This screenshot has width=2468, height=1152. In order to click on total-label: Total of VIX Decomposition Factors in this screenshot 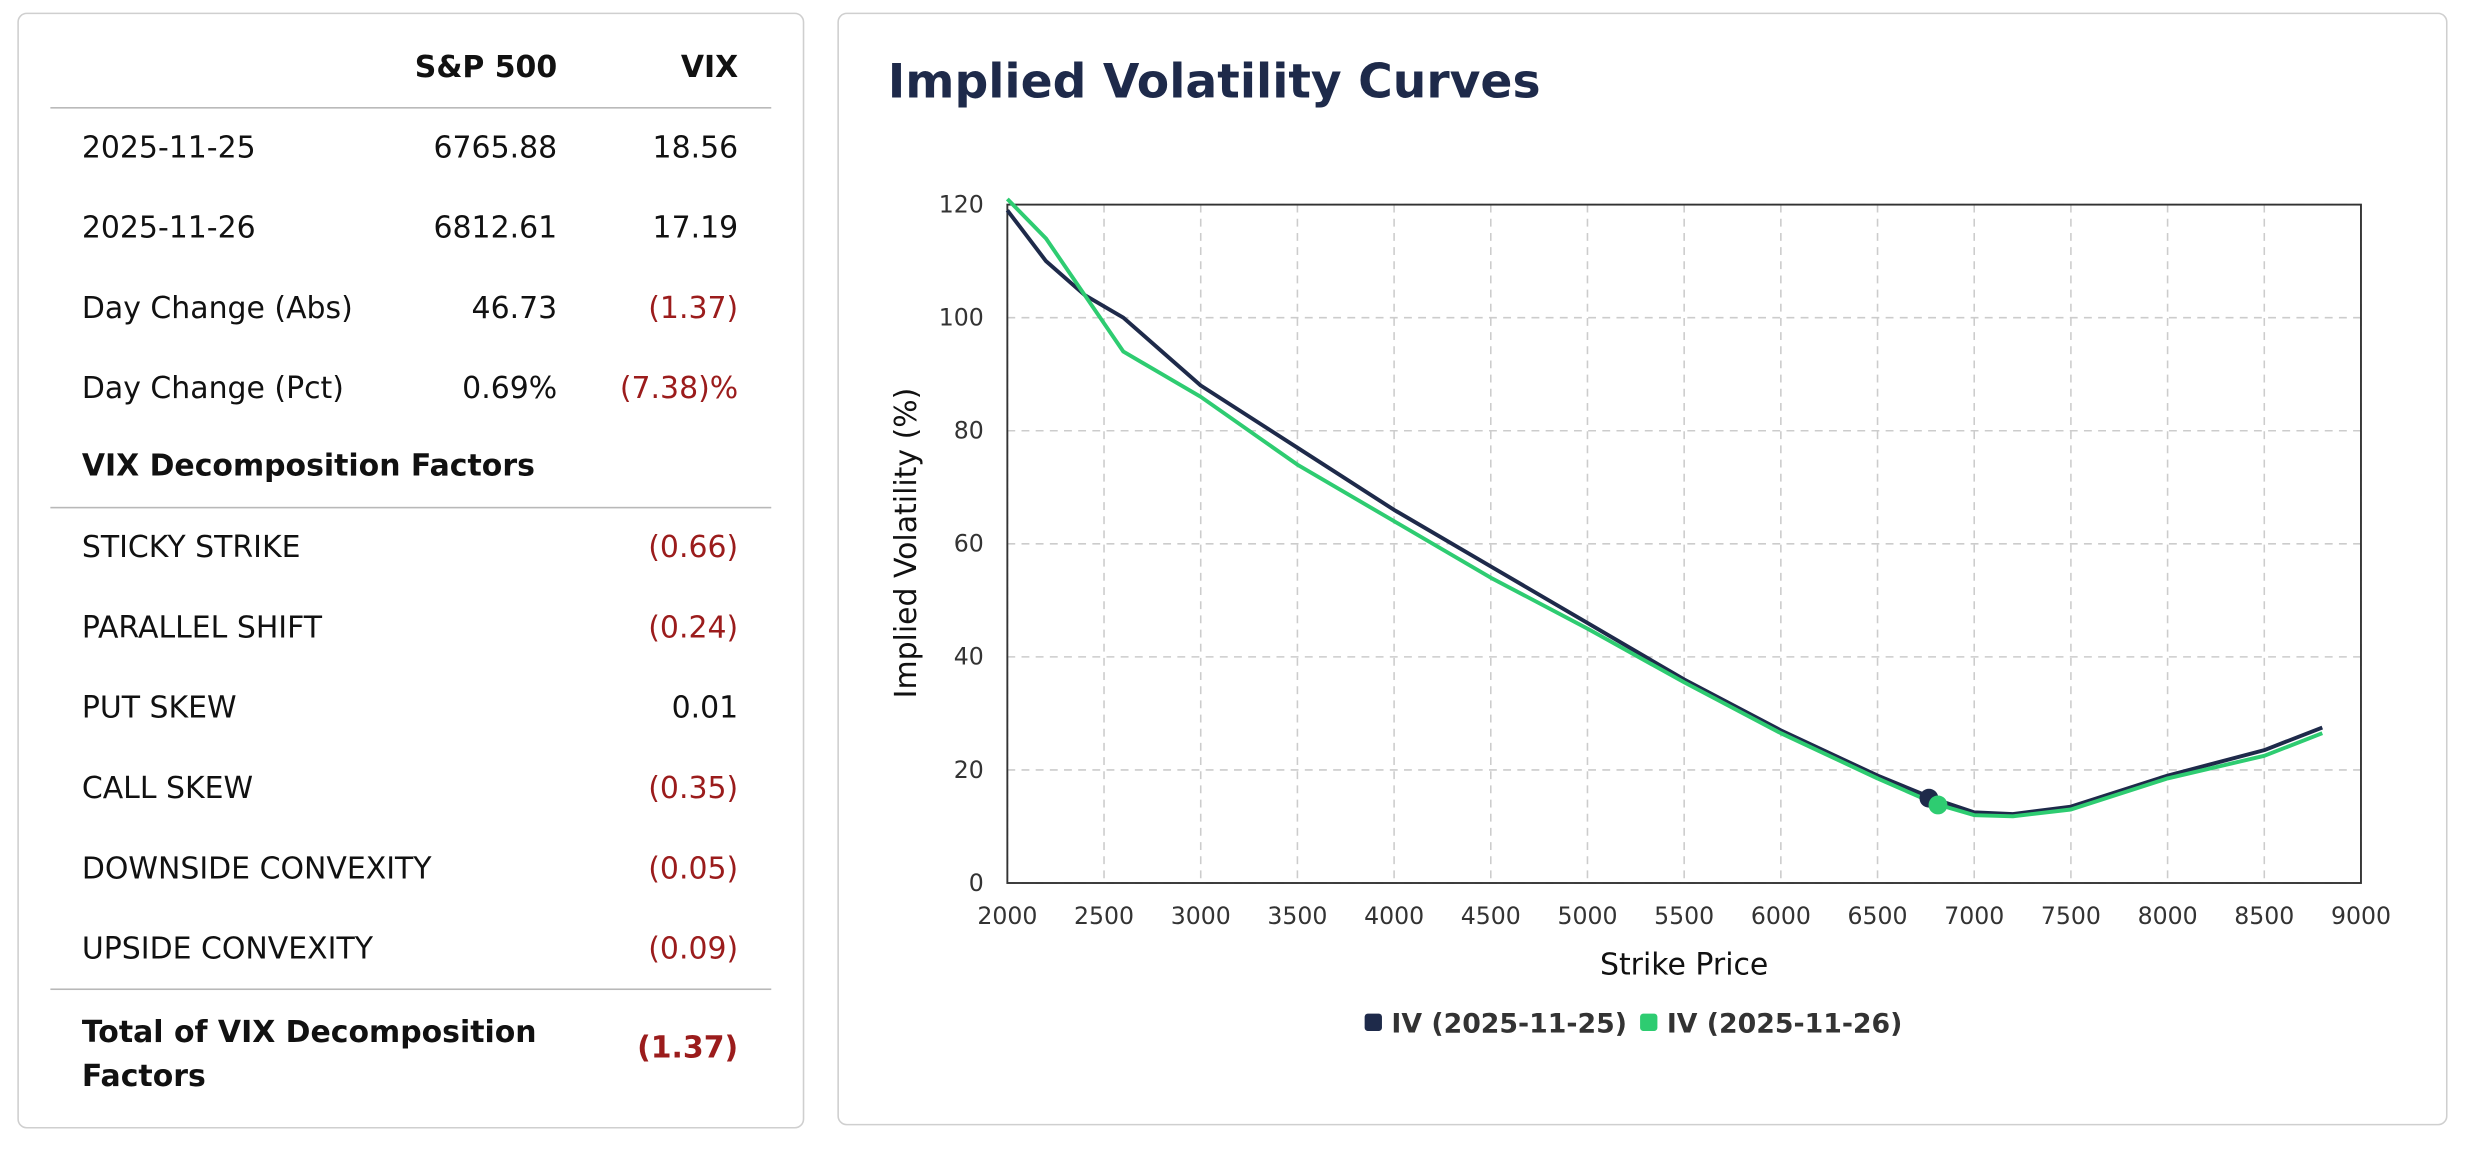, I will do `click(309, 1054)`.